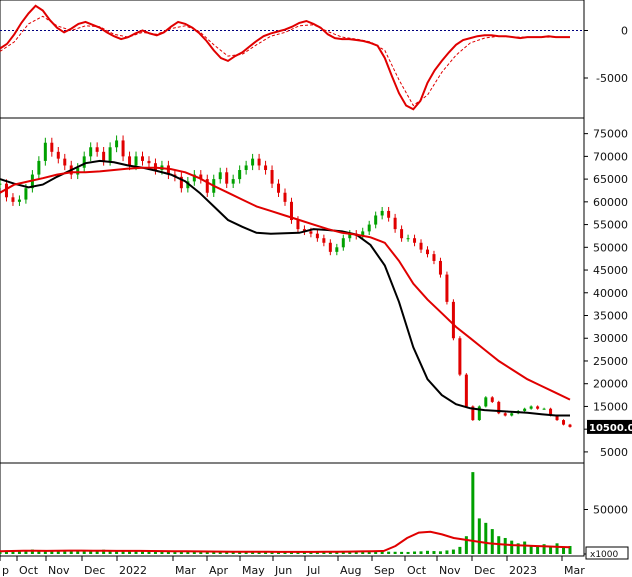 The width and height of the screenshot is (632, 577). What do you see at coordinates (610, 406) in the screenshot?
I see `price-tick-label: 15000` at bounding box center [610, 406].